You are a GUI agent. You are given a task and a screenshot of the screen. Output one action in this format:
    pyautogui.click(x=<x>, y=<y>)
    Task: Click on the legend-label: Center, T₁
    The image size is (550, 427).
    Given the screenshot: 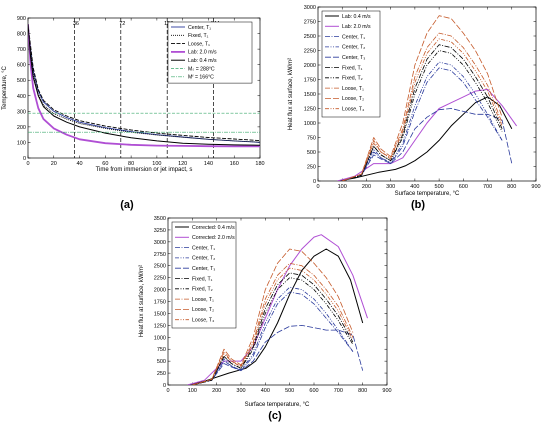 What is the action you would take?
    pyautogui.click(x=203, y=248)
    